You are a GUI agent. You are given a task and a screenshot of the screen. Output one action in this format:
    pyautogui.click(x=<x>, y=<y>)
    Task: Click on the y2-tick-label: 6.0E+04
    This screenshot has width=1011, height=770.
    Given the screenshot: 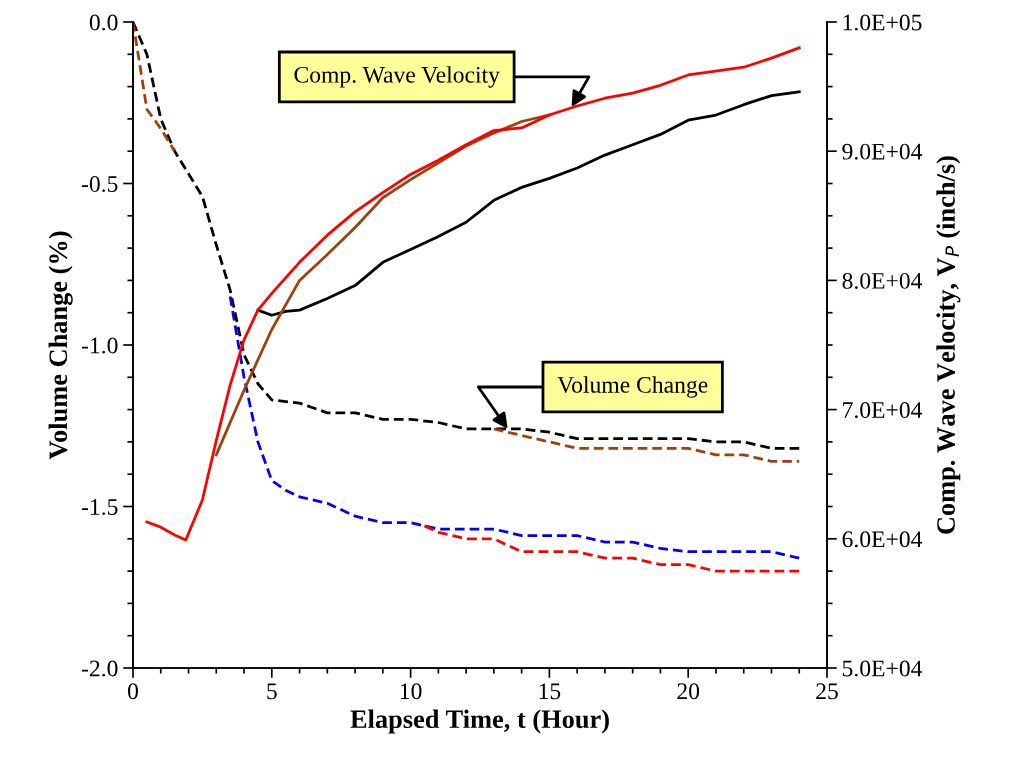 What is the action you would take?
    pyautogui.click(x=882, y=539)
    